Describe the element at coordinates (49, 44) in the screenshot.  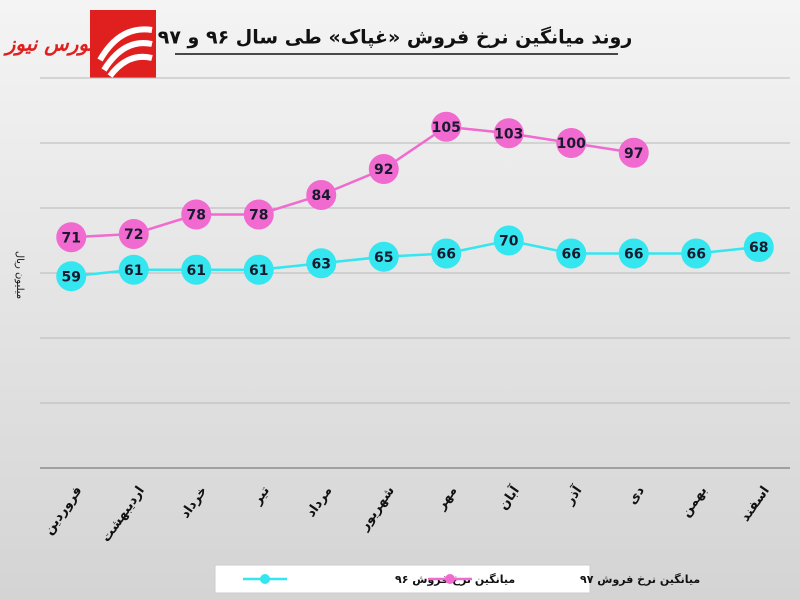
I see `logo-text: بورس نیوز` at that location.